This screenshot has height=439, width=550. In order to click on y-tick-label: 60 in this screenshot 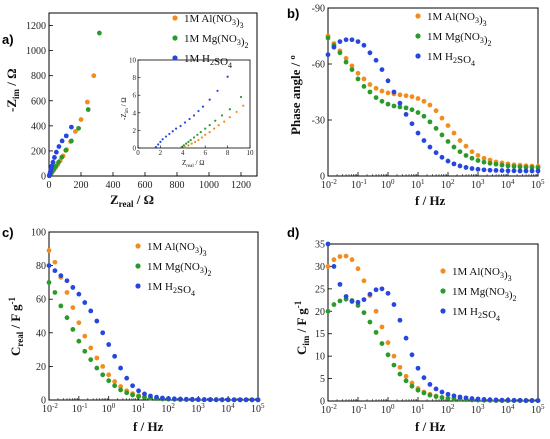, I will do `click(41, 300)`.